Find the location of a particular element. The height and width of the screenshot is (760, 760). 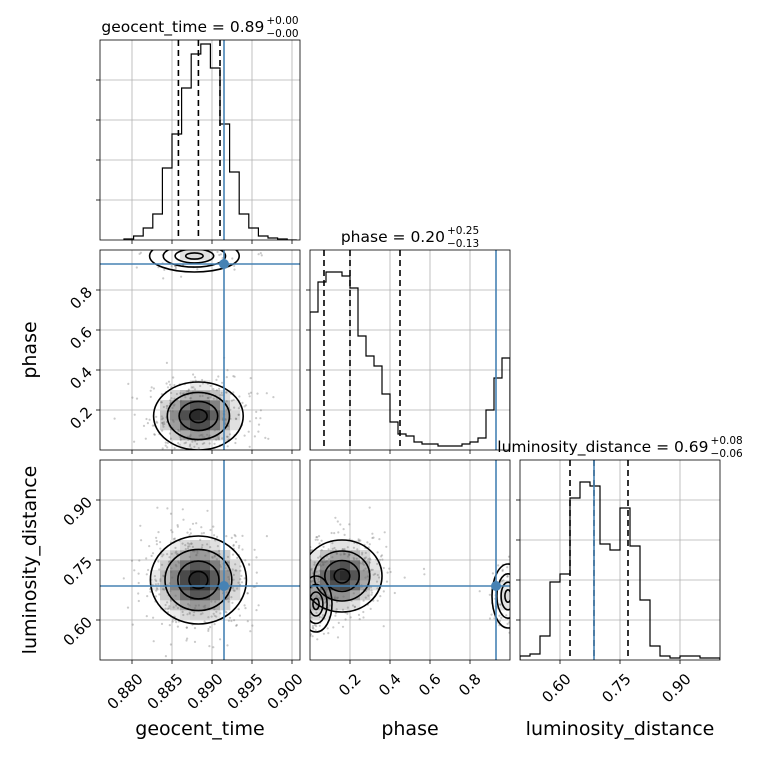

x-axis-label-luminosity_distance: luminosity_distance is located at coordinates (620, 729).